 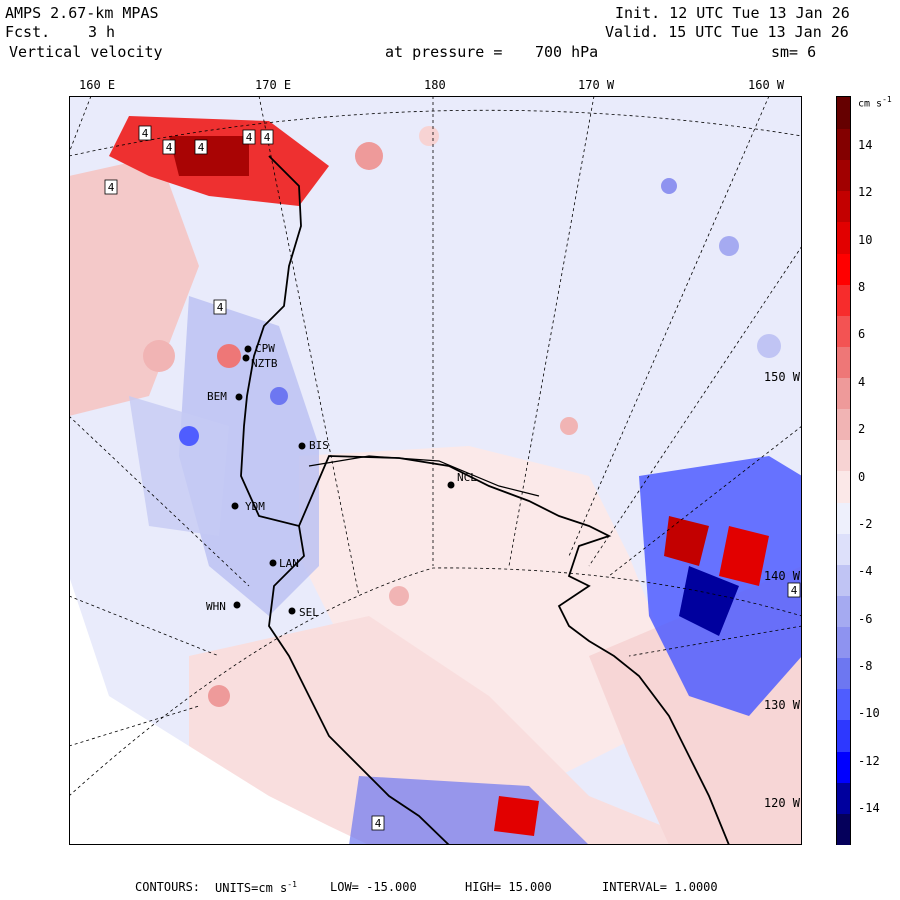 What do you see at coordinates (28, 32) in the screenshot?
I see `forecast-label: Fcst.` at bounding box center [28, 32].